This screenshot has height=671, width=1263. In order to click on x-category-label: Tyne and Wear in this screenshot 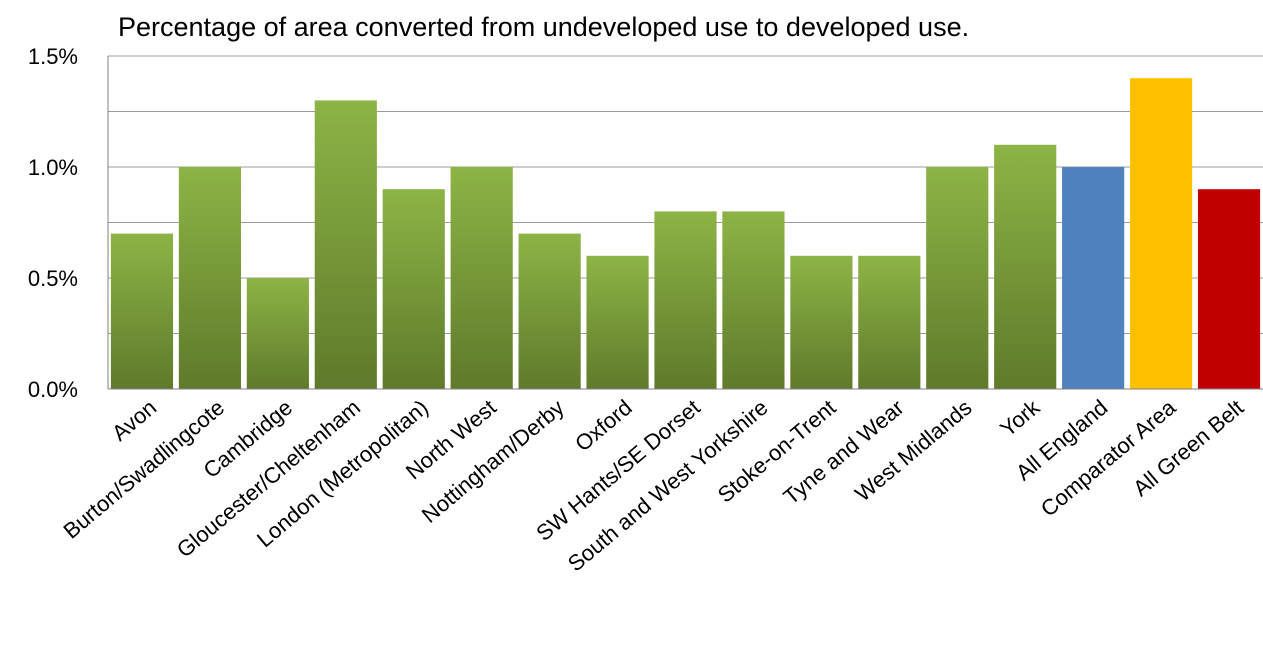, I will do `click(843, 452)`.